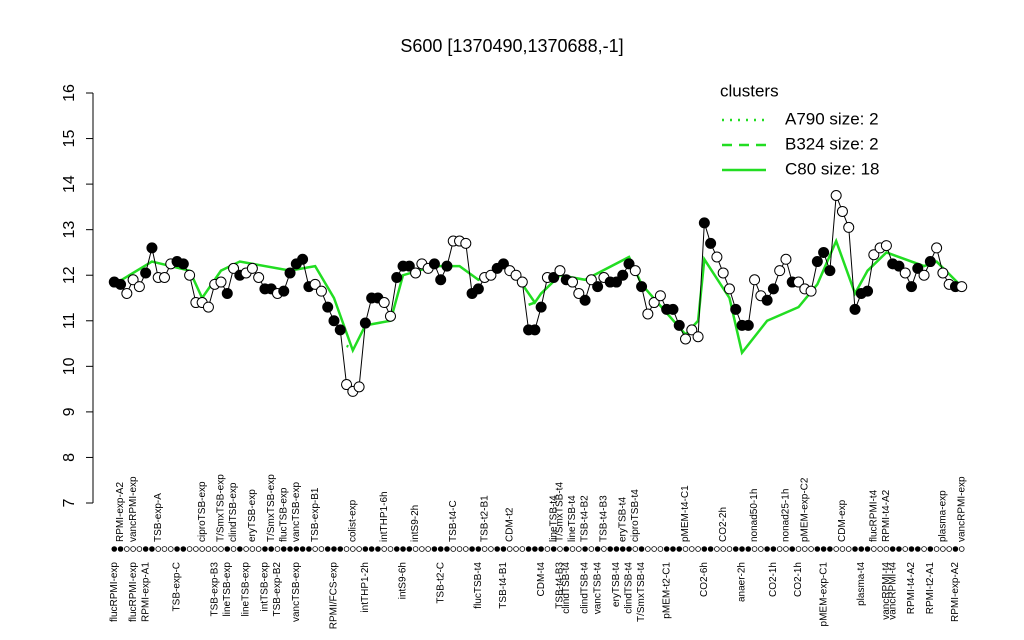 The image size is (1024, 640). I want to click on x-tick-label: RPMI/FCS-exp, so click(334, 596).